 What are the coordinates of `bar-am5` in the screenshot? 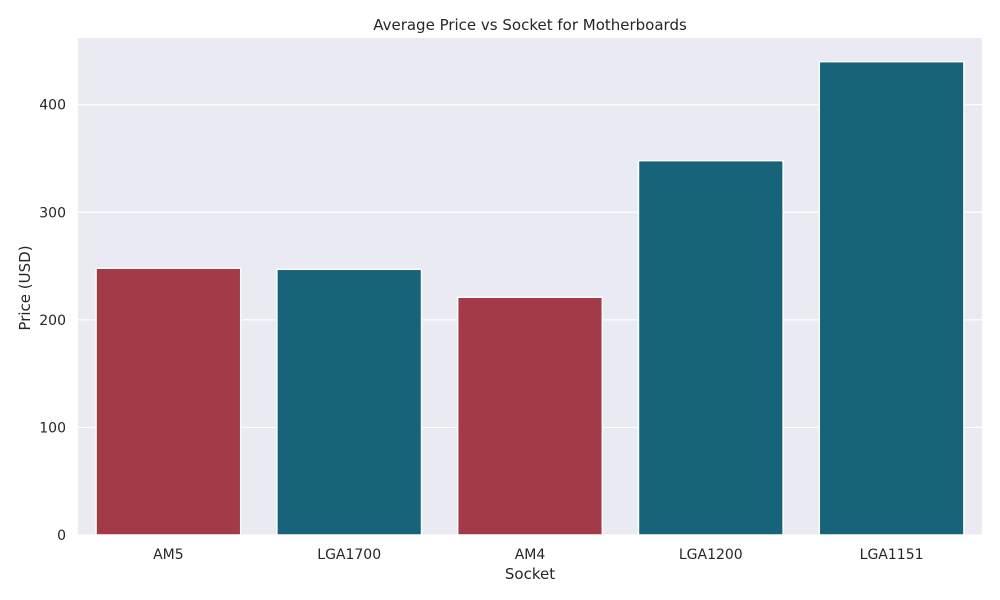 It's located at (168, 401).